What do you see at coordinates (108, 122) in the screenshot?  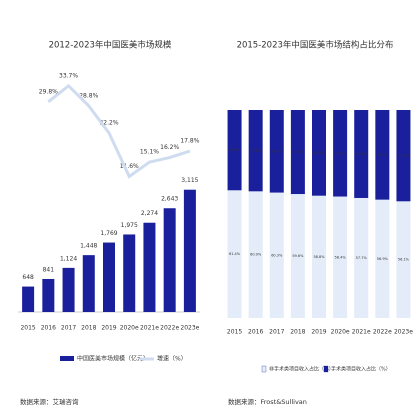 I see `line-label: 22.2%` at bounding box center [108, 122].